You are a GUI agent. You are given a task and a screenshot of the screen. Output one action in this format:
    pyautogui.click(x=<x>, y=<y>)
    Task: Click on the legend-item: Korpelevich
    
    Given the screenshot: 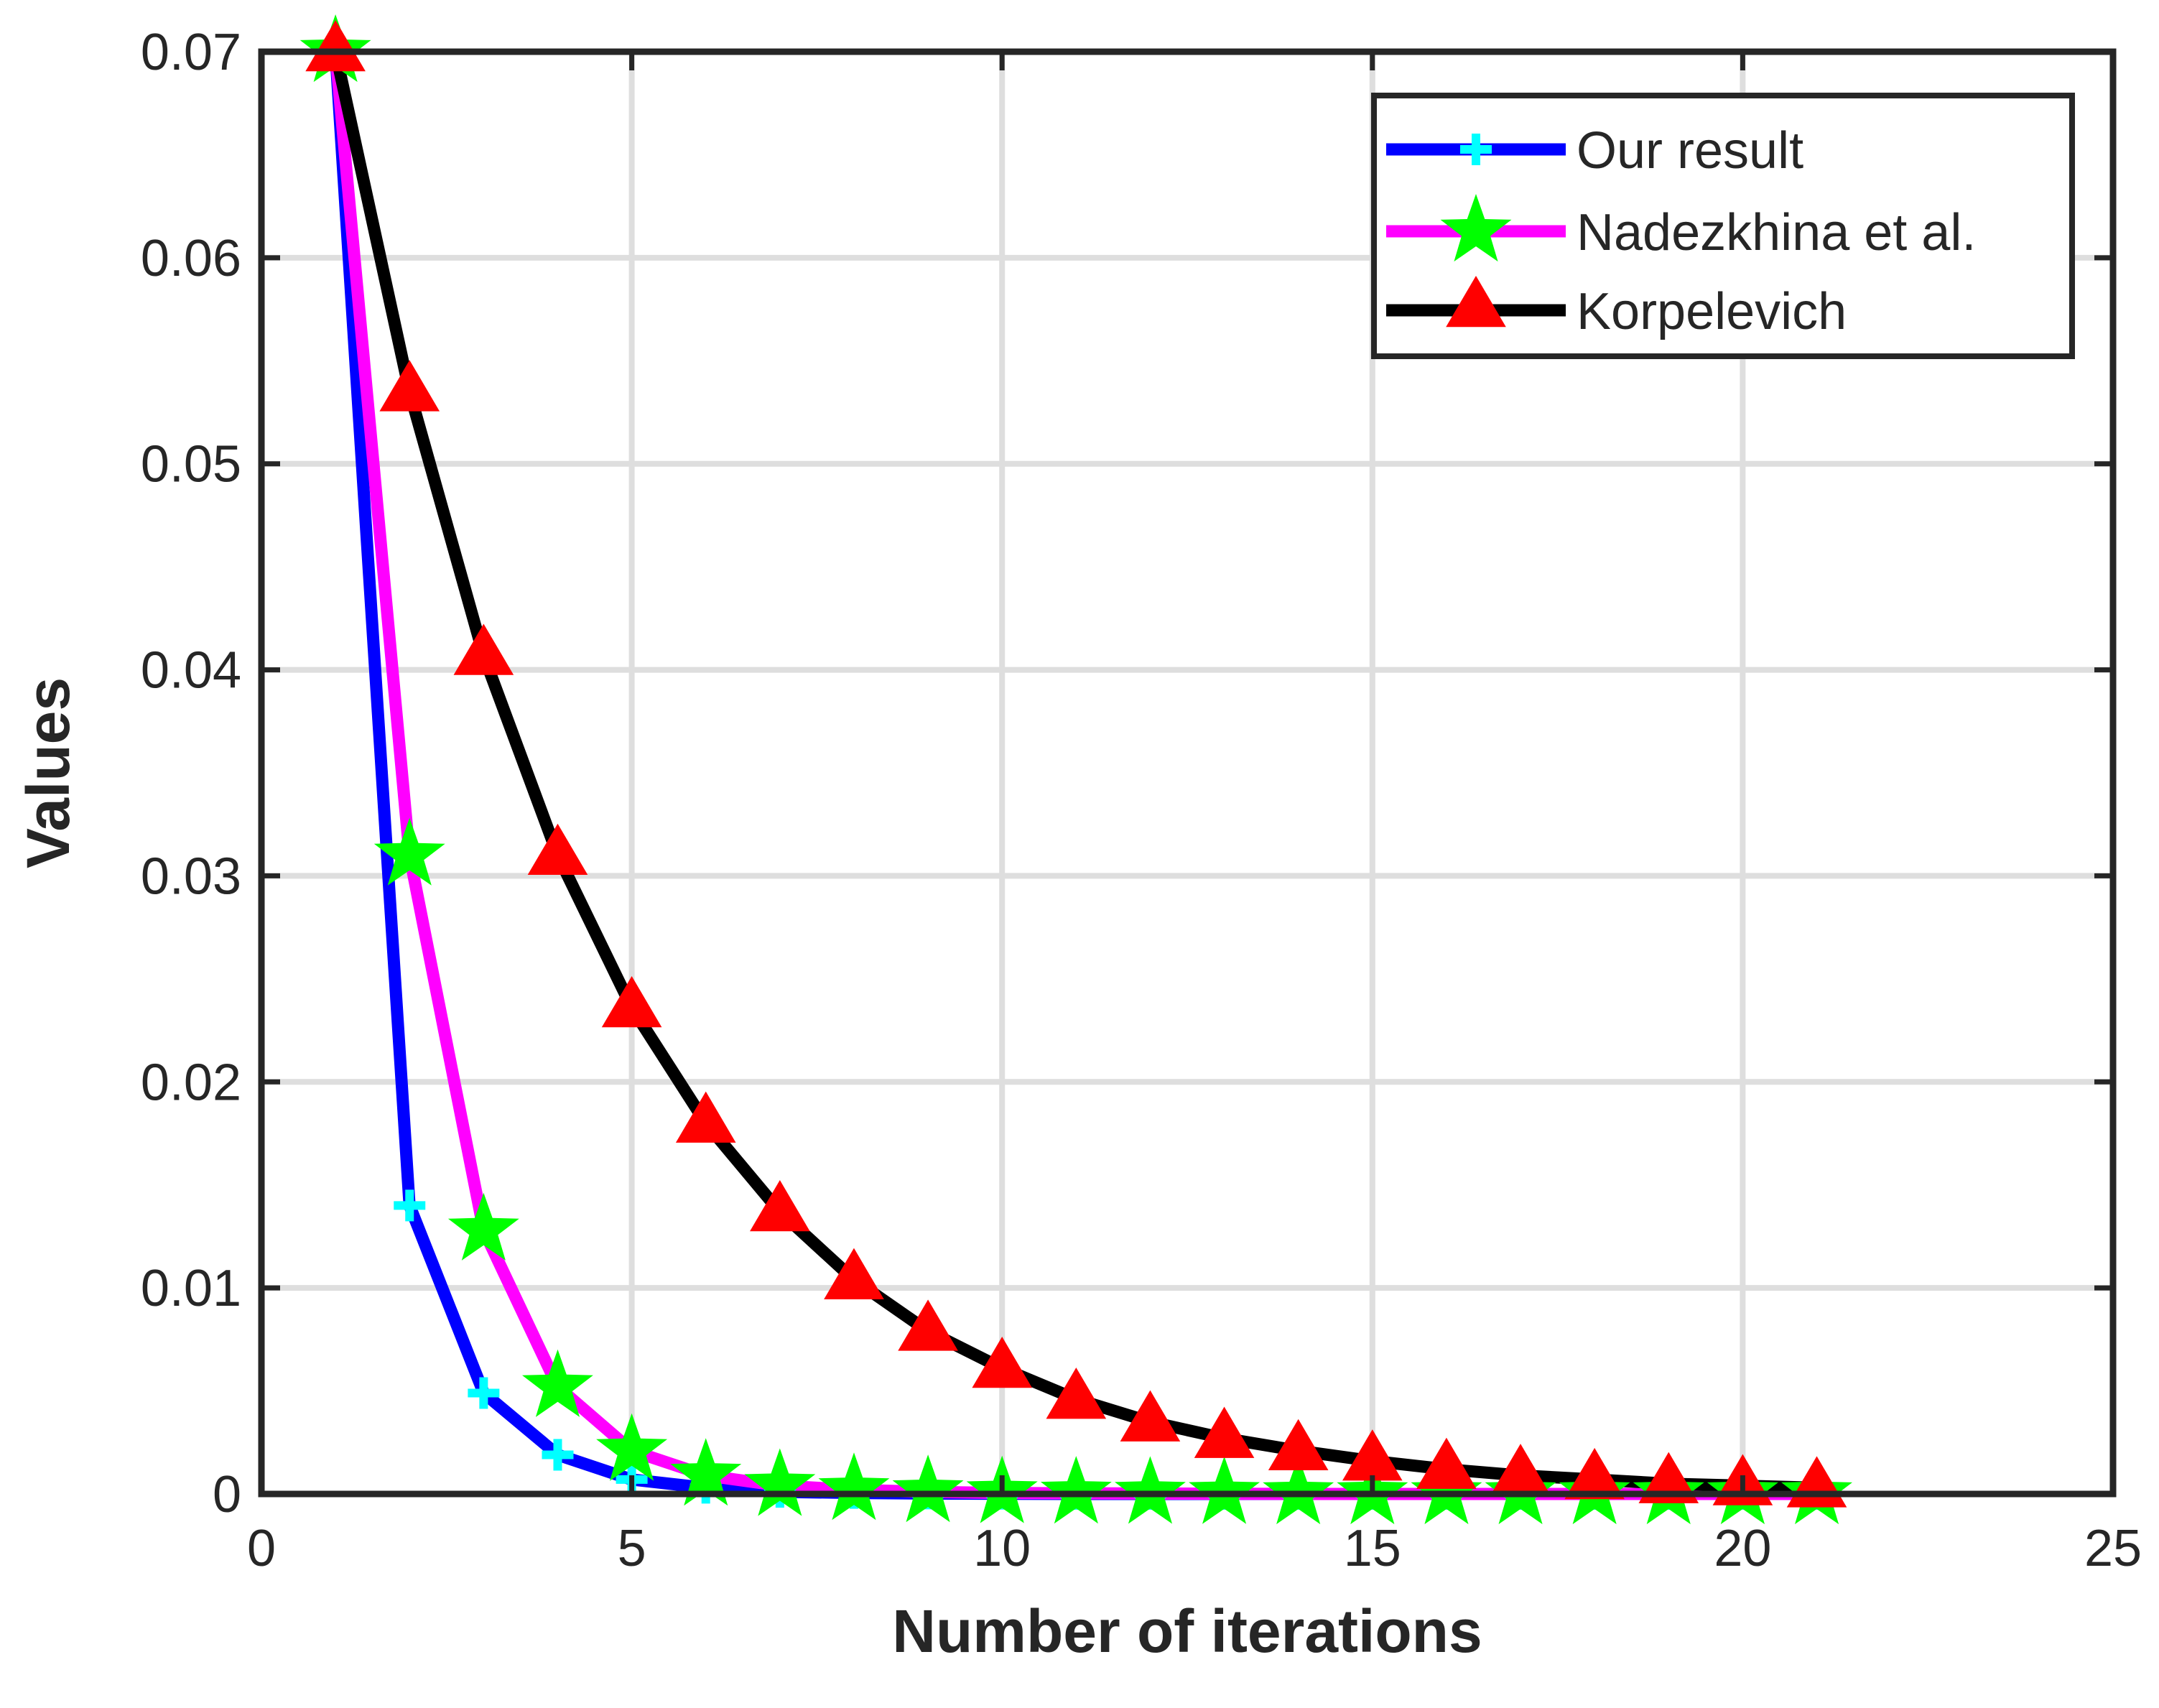 What is the action you would take?
    pyautogui.click(x=1616, y=308)
    